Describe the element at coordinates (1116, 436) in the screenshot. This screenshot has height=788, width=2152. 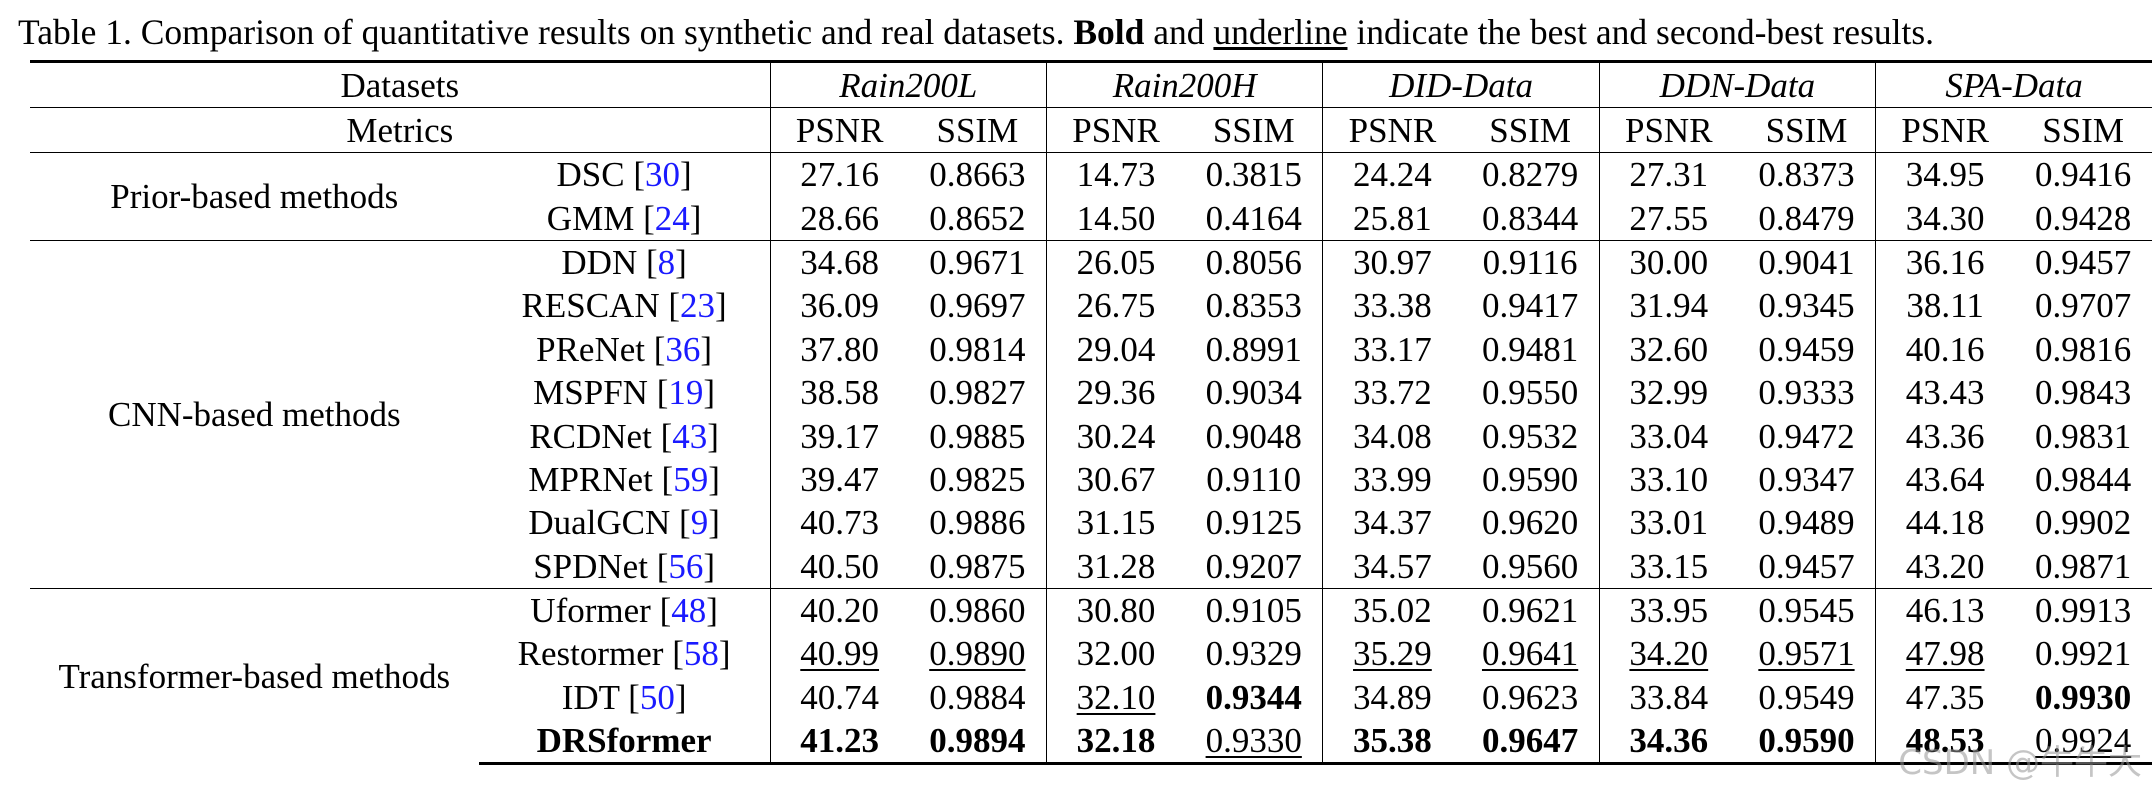
I see `metric-value: 30.24` at that location.